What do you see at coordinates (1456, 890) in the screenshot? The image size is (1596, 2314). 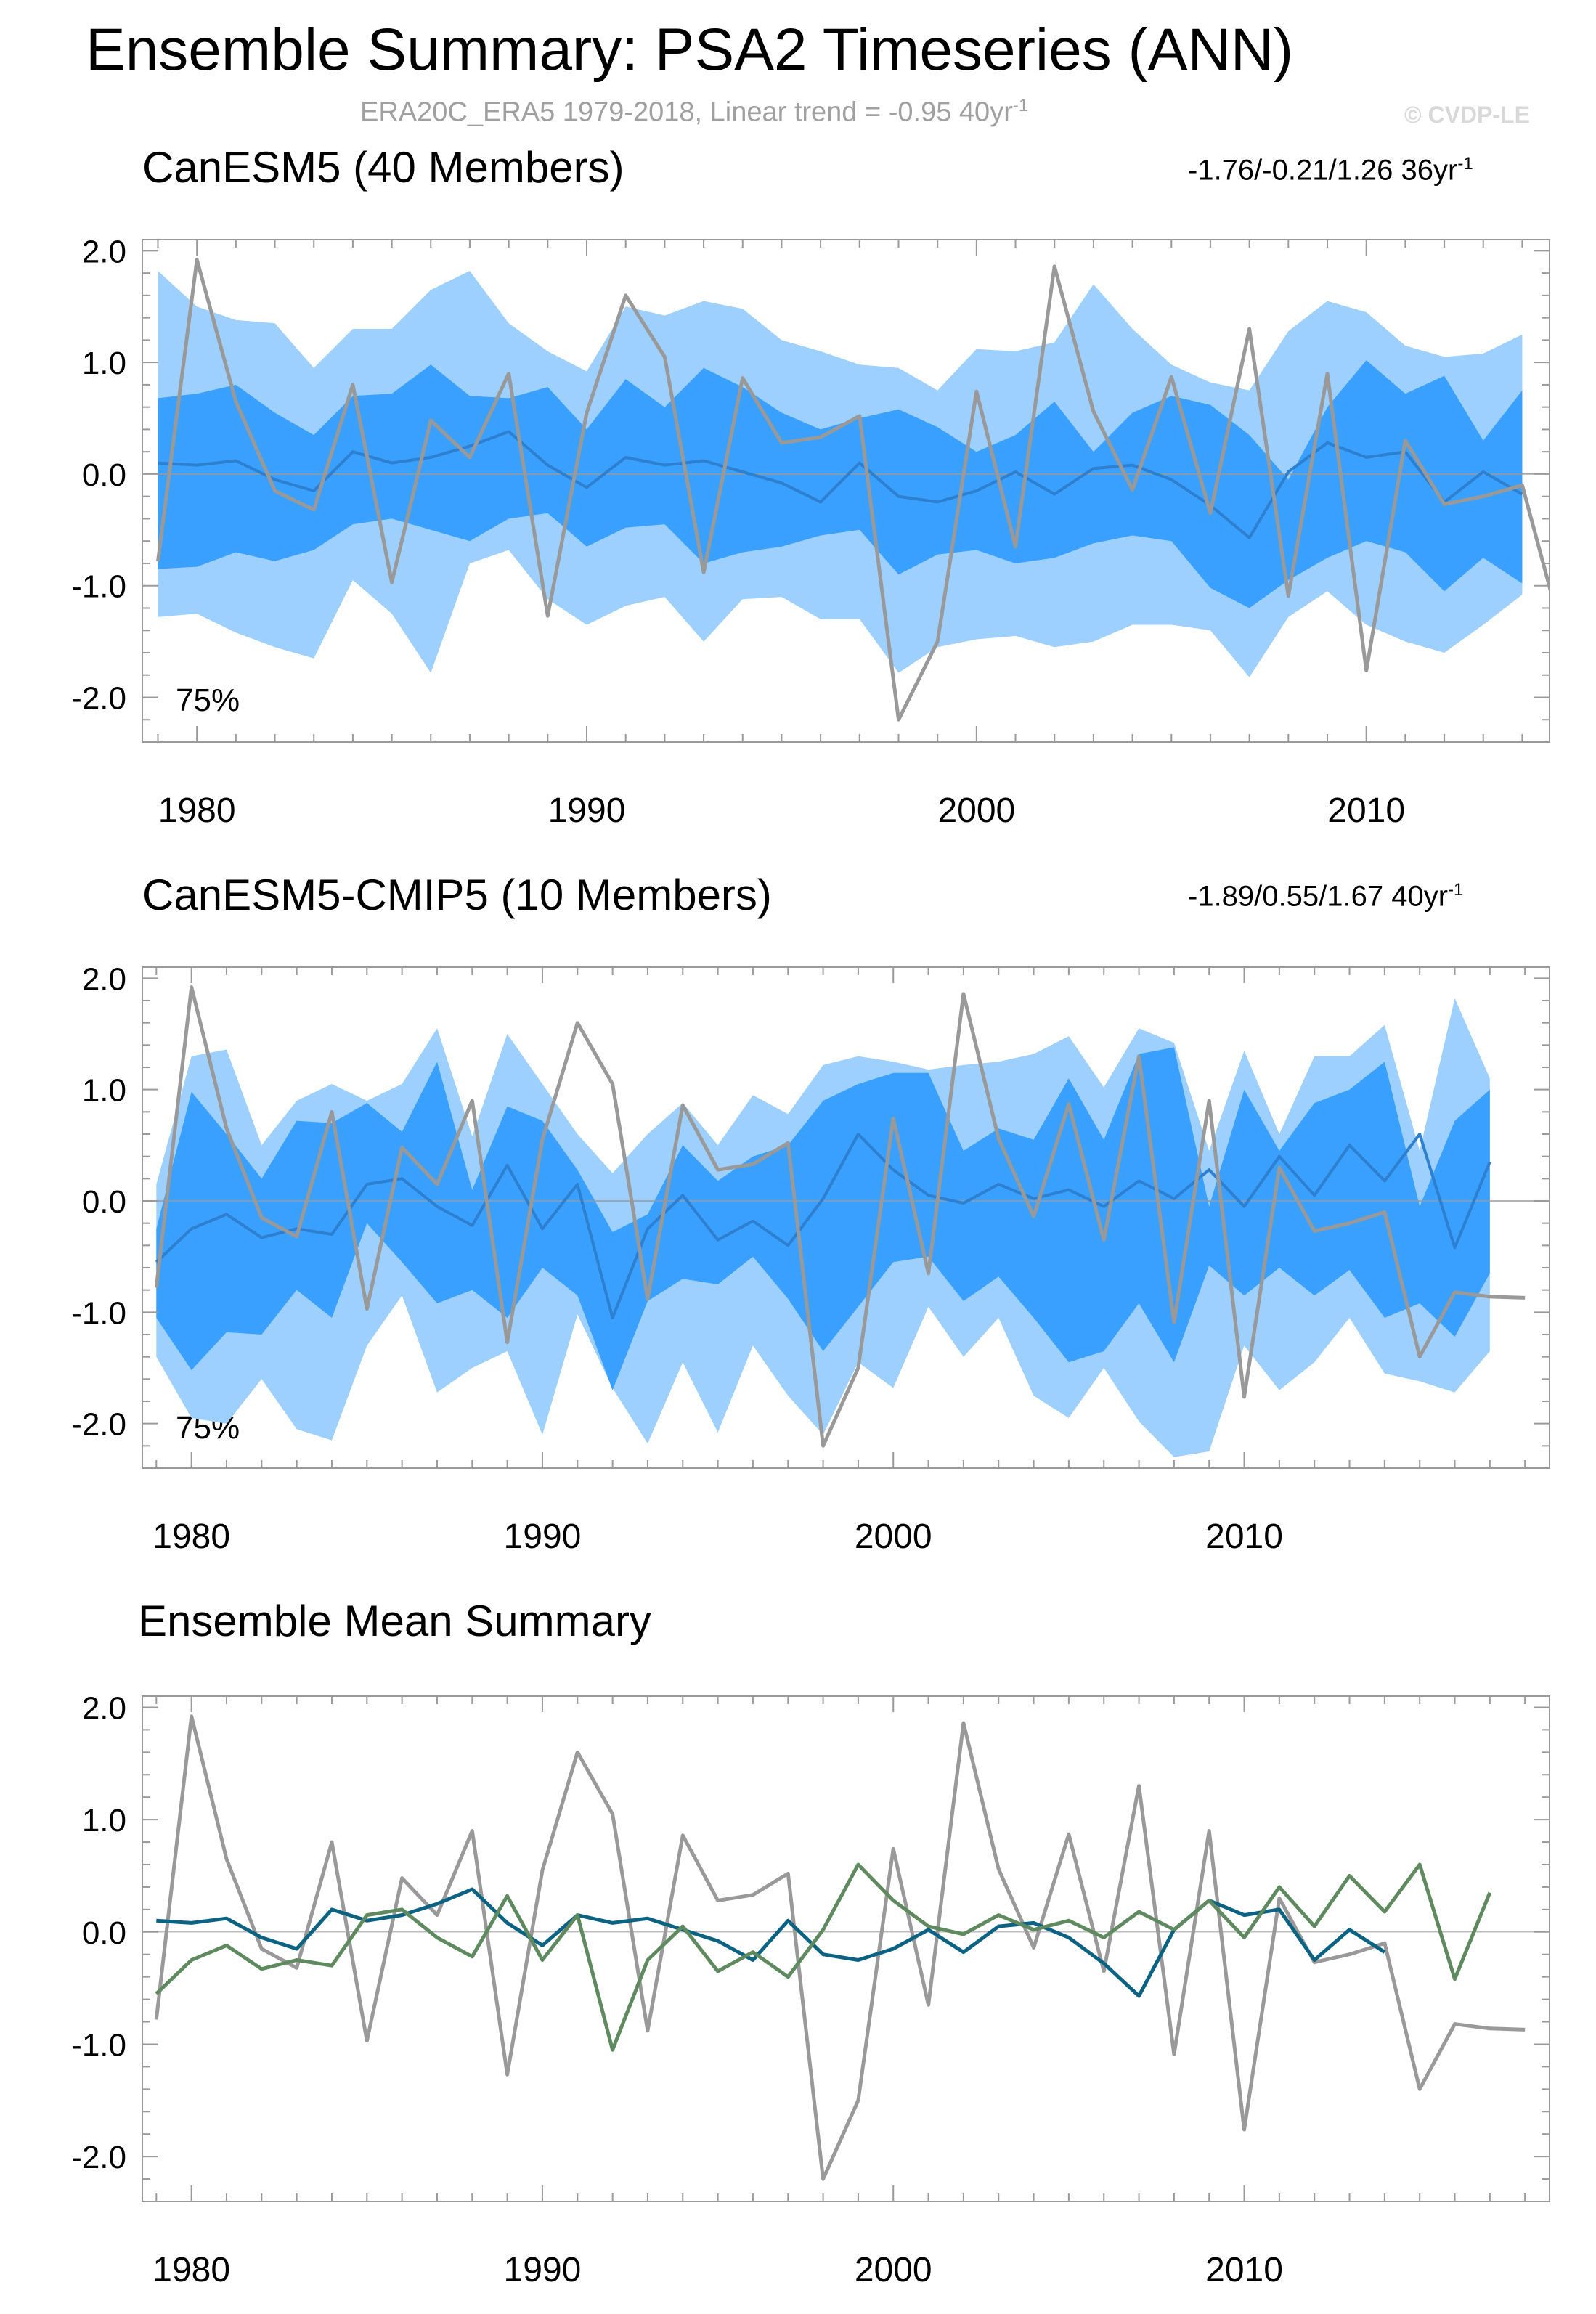 I see `panel2-stats-exponent: -1` at bounding box center [1456, 890].